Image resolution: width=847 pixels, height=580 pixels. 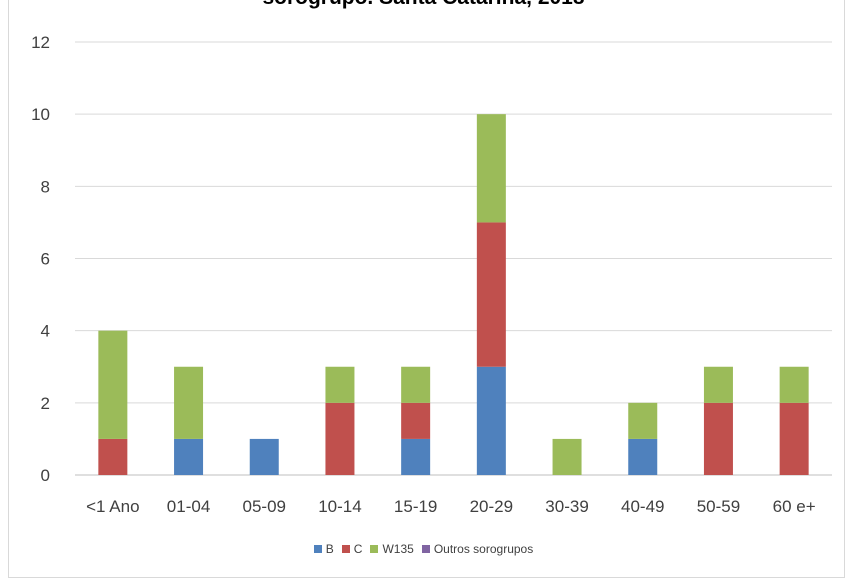 What do you see at coordinates (112, 506) in the screenshot?
I see `x-tick-label: <1 Ano` at bounding box center [112, 506].